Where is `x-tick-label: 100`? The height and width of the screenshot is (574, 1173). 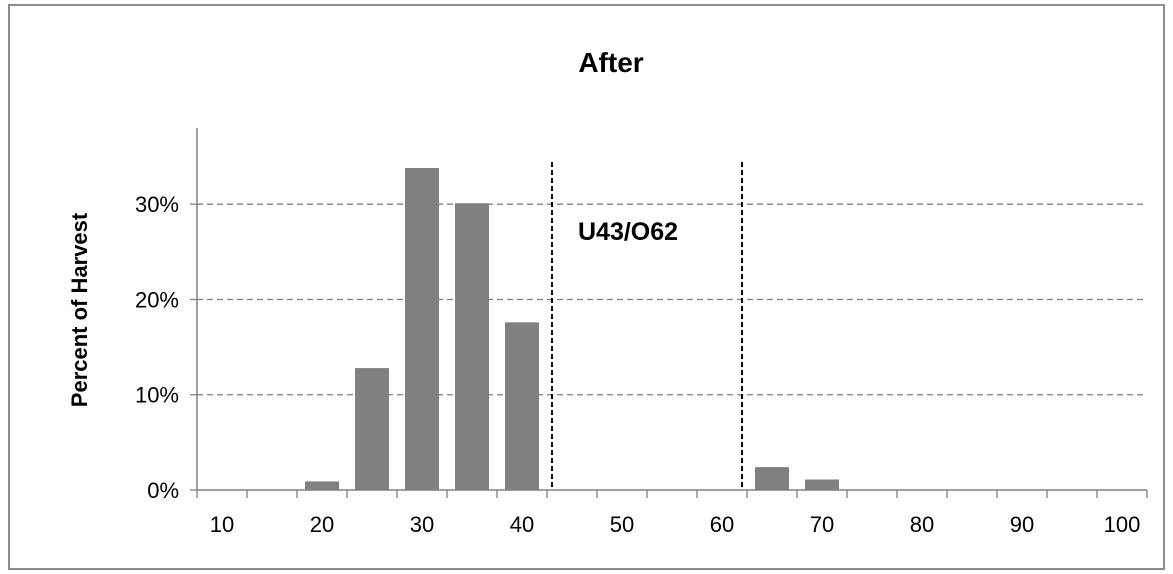 x-tick-label: 100 is located at coordinates (1122, 524).